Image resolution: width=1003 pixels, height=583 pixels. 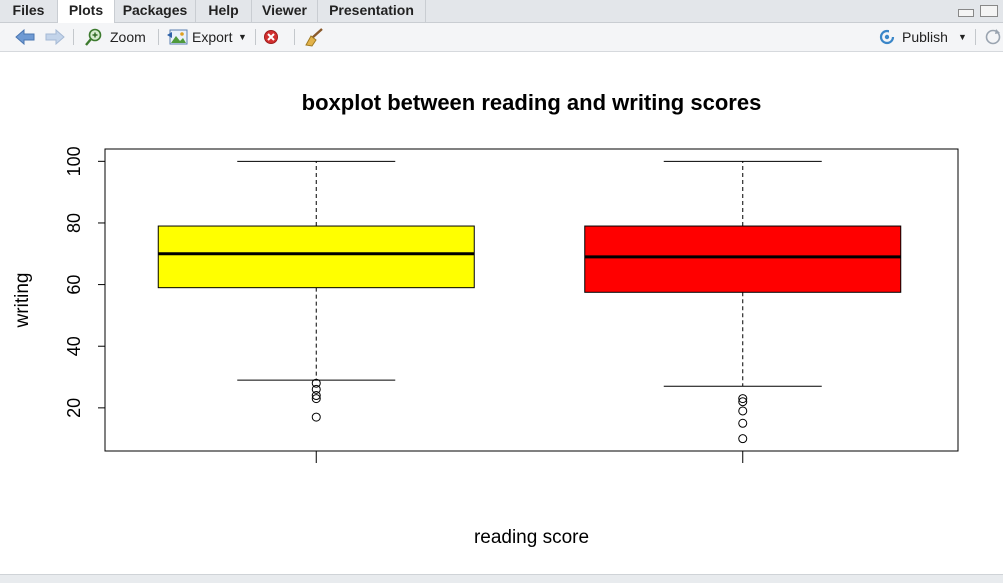 What do you see at coordinates (531, 537) in the screenshot?
I see `x-axis-label: reading score` at bounding box center [531, 537].